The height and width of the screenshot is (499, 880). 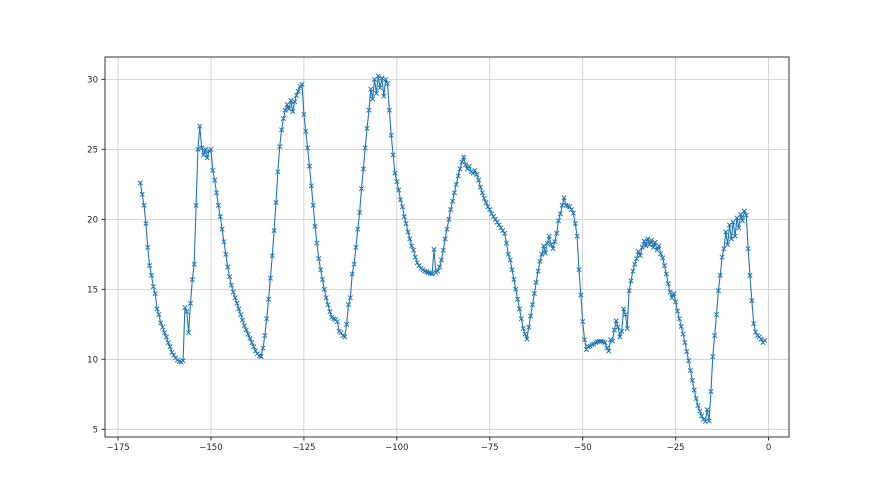 I want to click on y-tick-label: 10, so click(x=92, y=360).